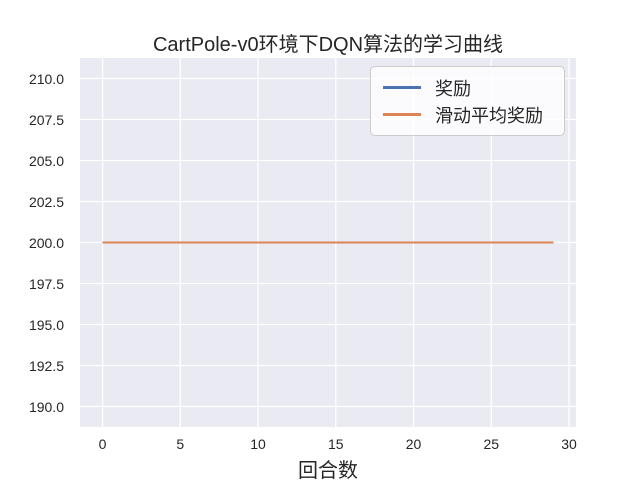 This screenshot has width=640, height=483. Describe the element at coordinates (335, 444) in the screenshot. I see `x-tick-label: 15` at that location.